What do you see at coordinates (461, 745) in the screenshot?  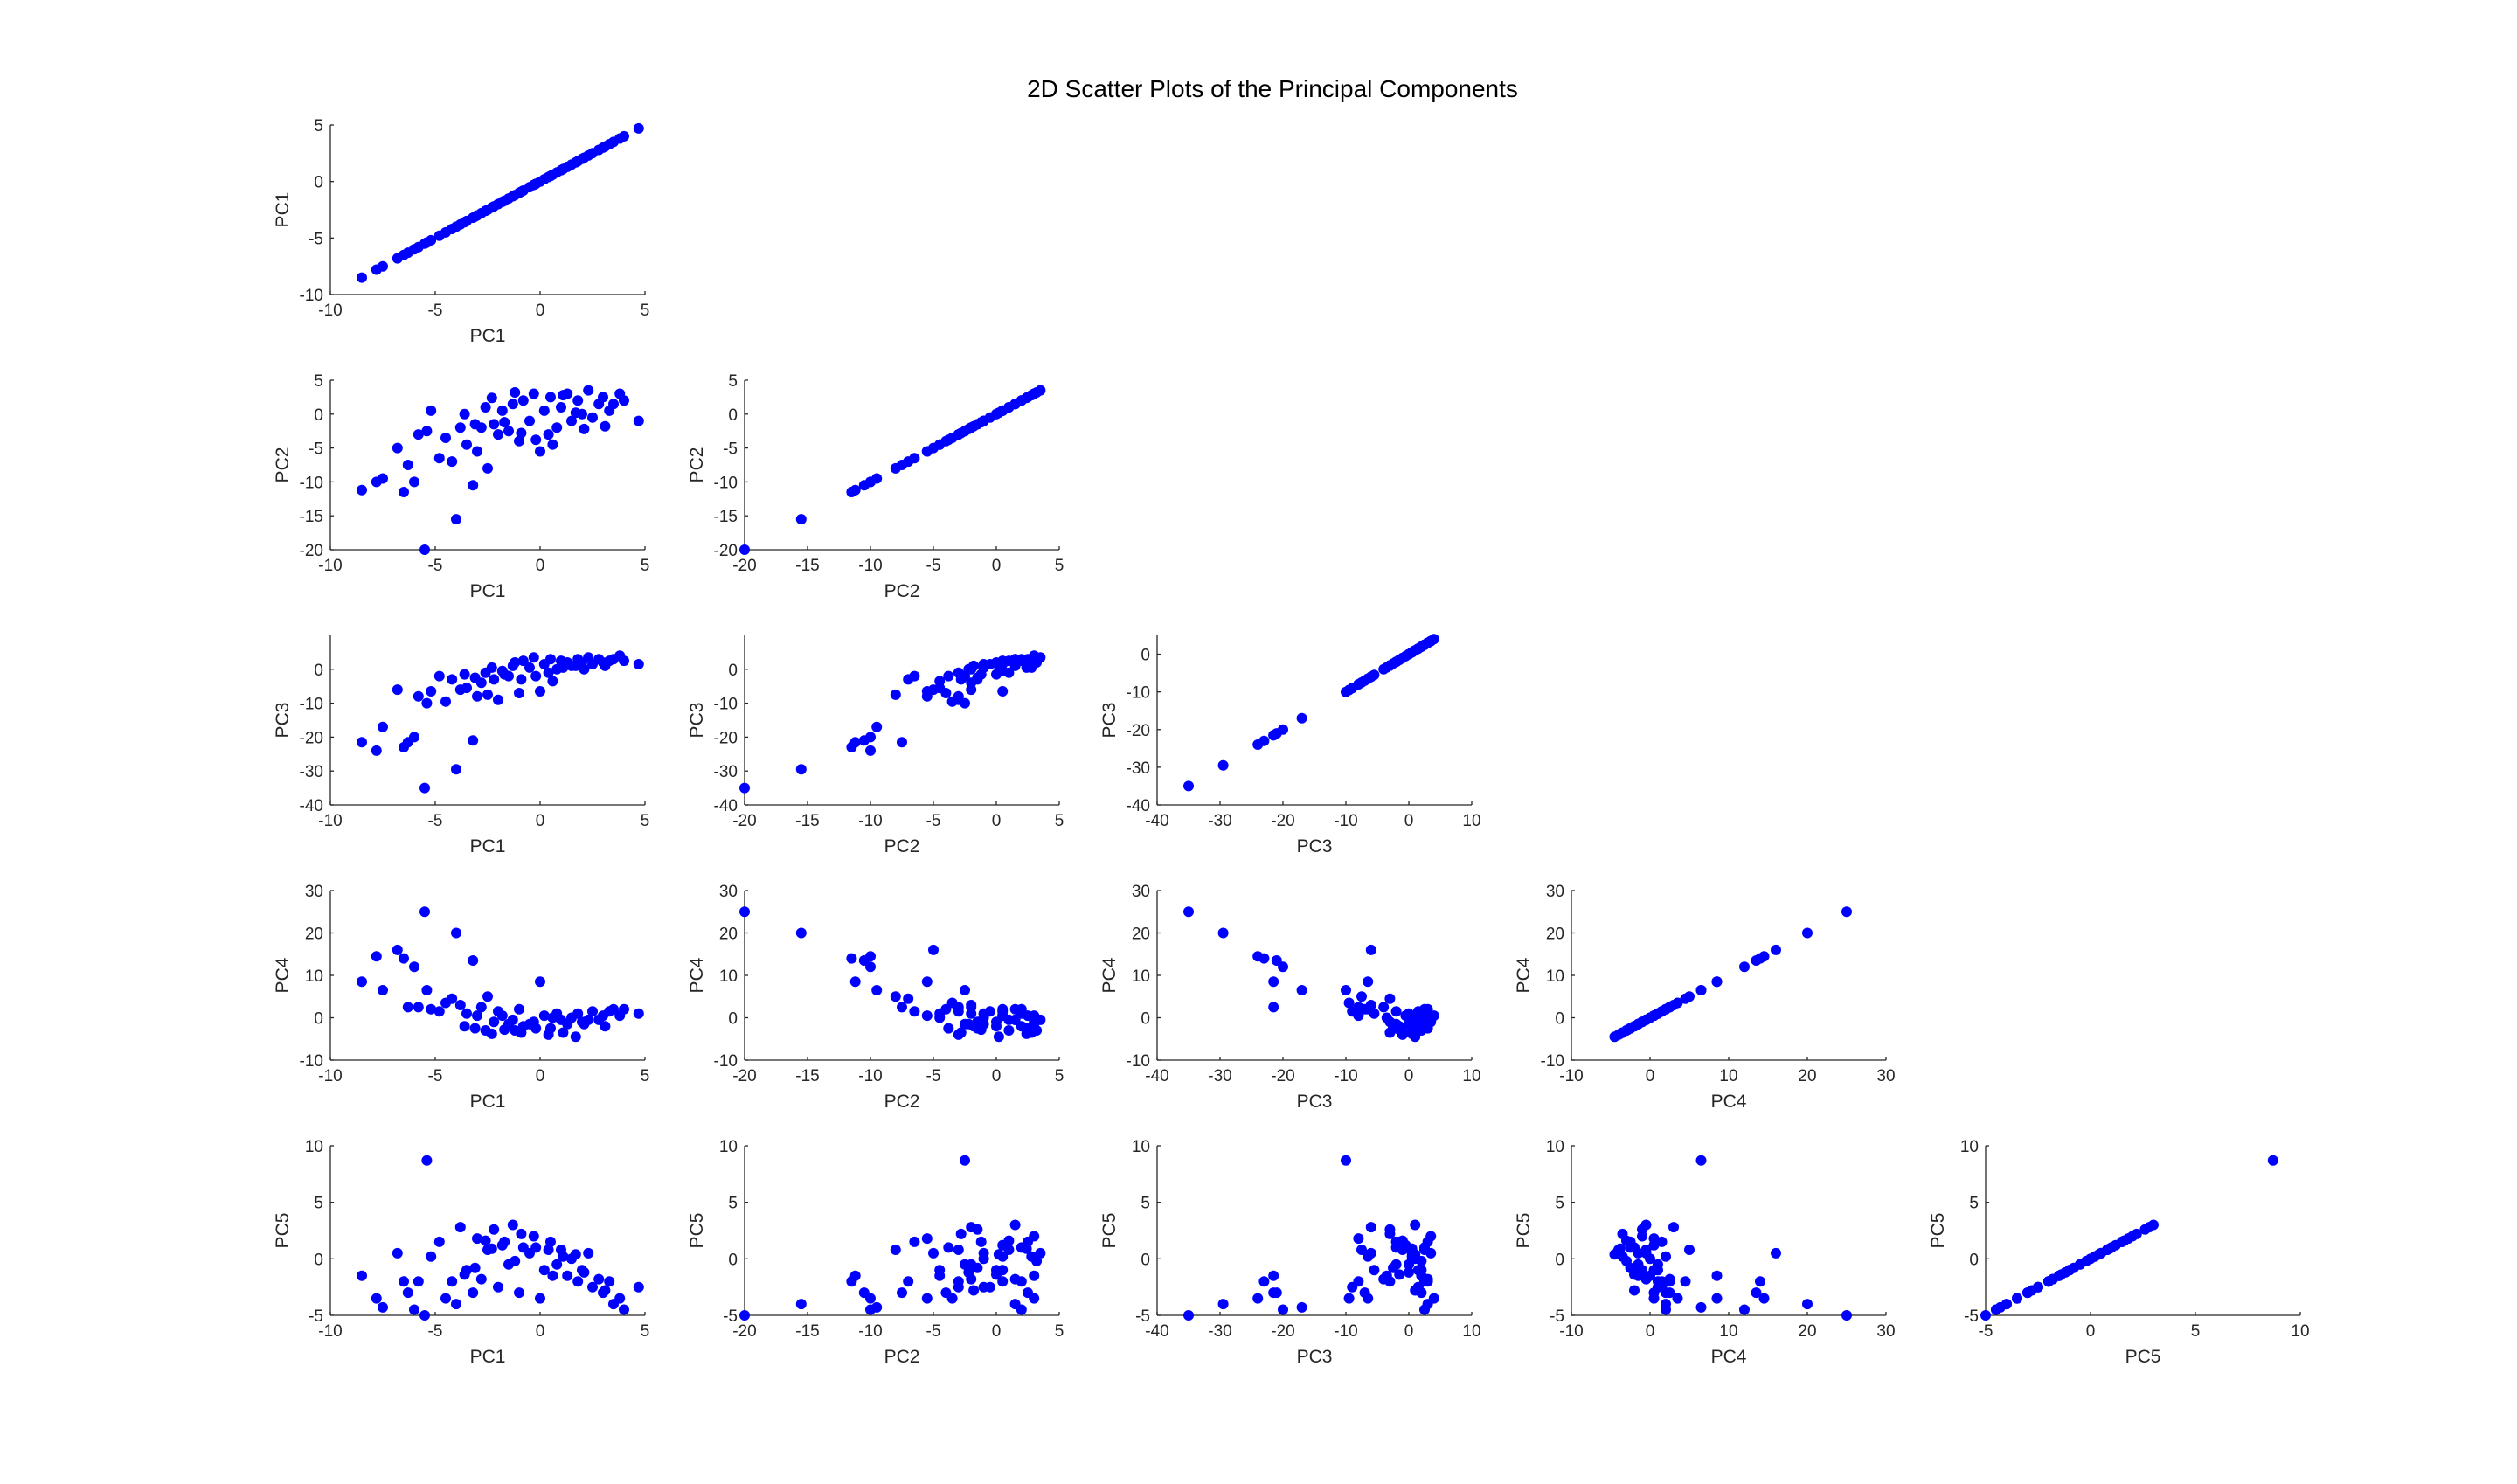 I see `panel-pc3-vs-pc1: -10 -5 0 5 -40 -30 -20 -10 0 PC1 PC3` at bounding box center [461, 745].